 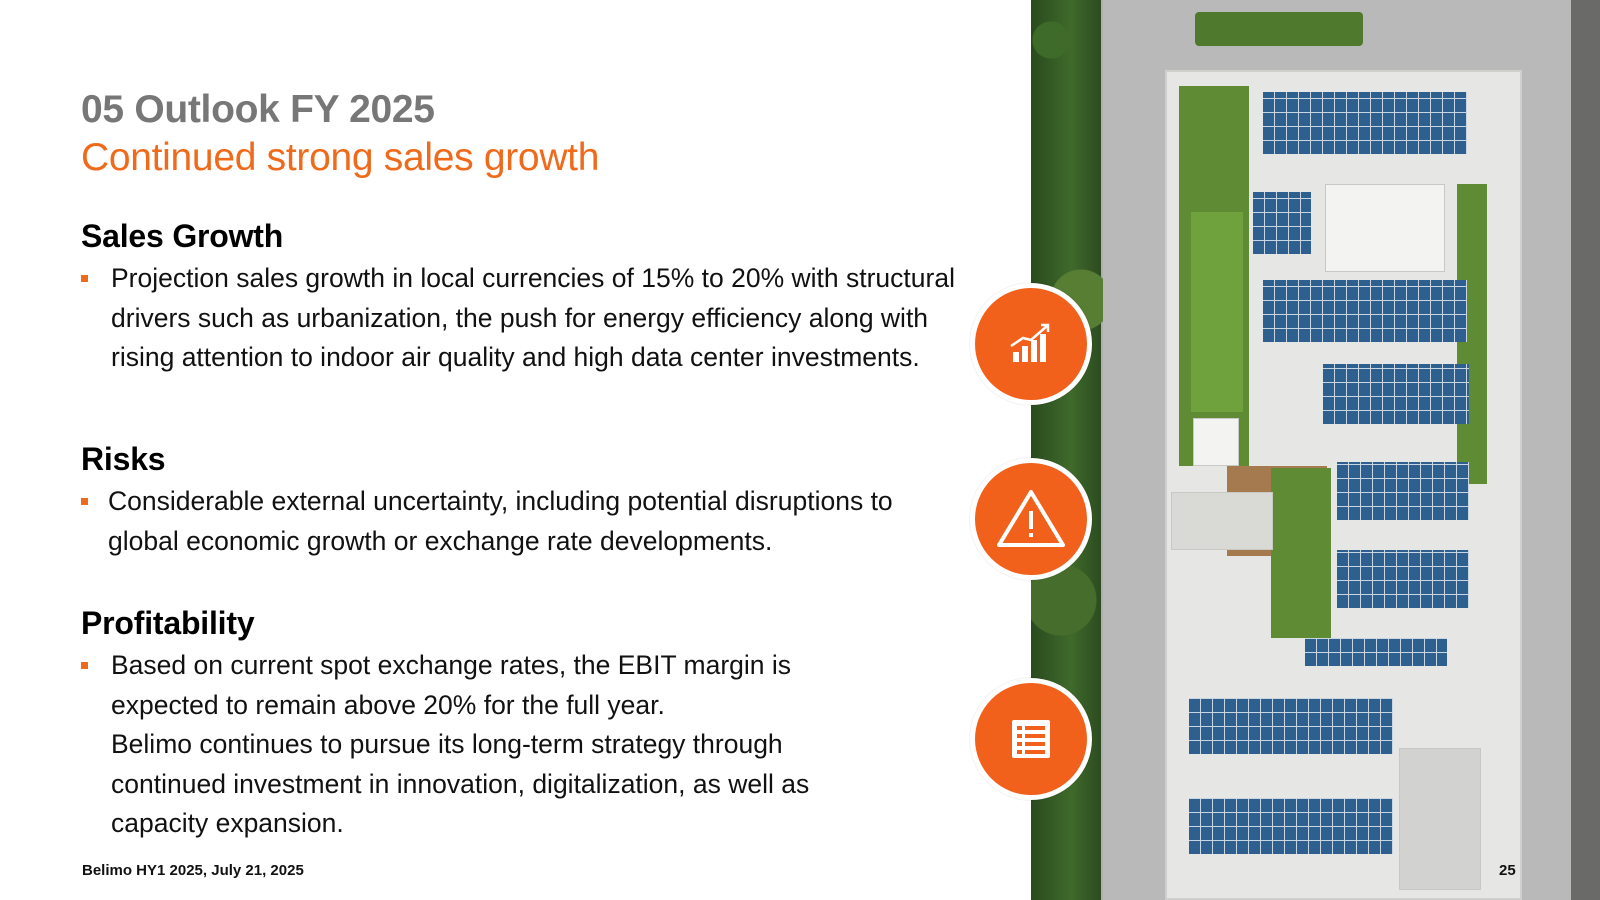 What do you see at coordinates (1031, 519) in the screenshot?
I see `warning-icon` at bounding box center [1031, 519].